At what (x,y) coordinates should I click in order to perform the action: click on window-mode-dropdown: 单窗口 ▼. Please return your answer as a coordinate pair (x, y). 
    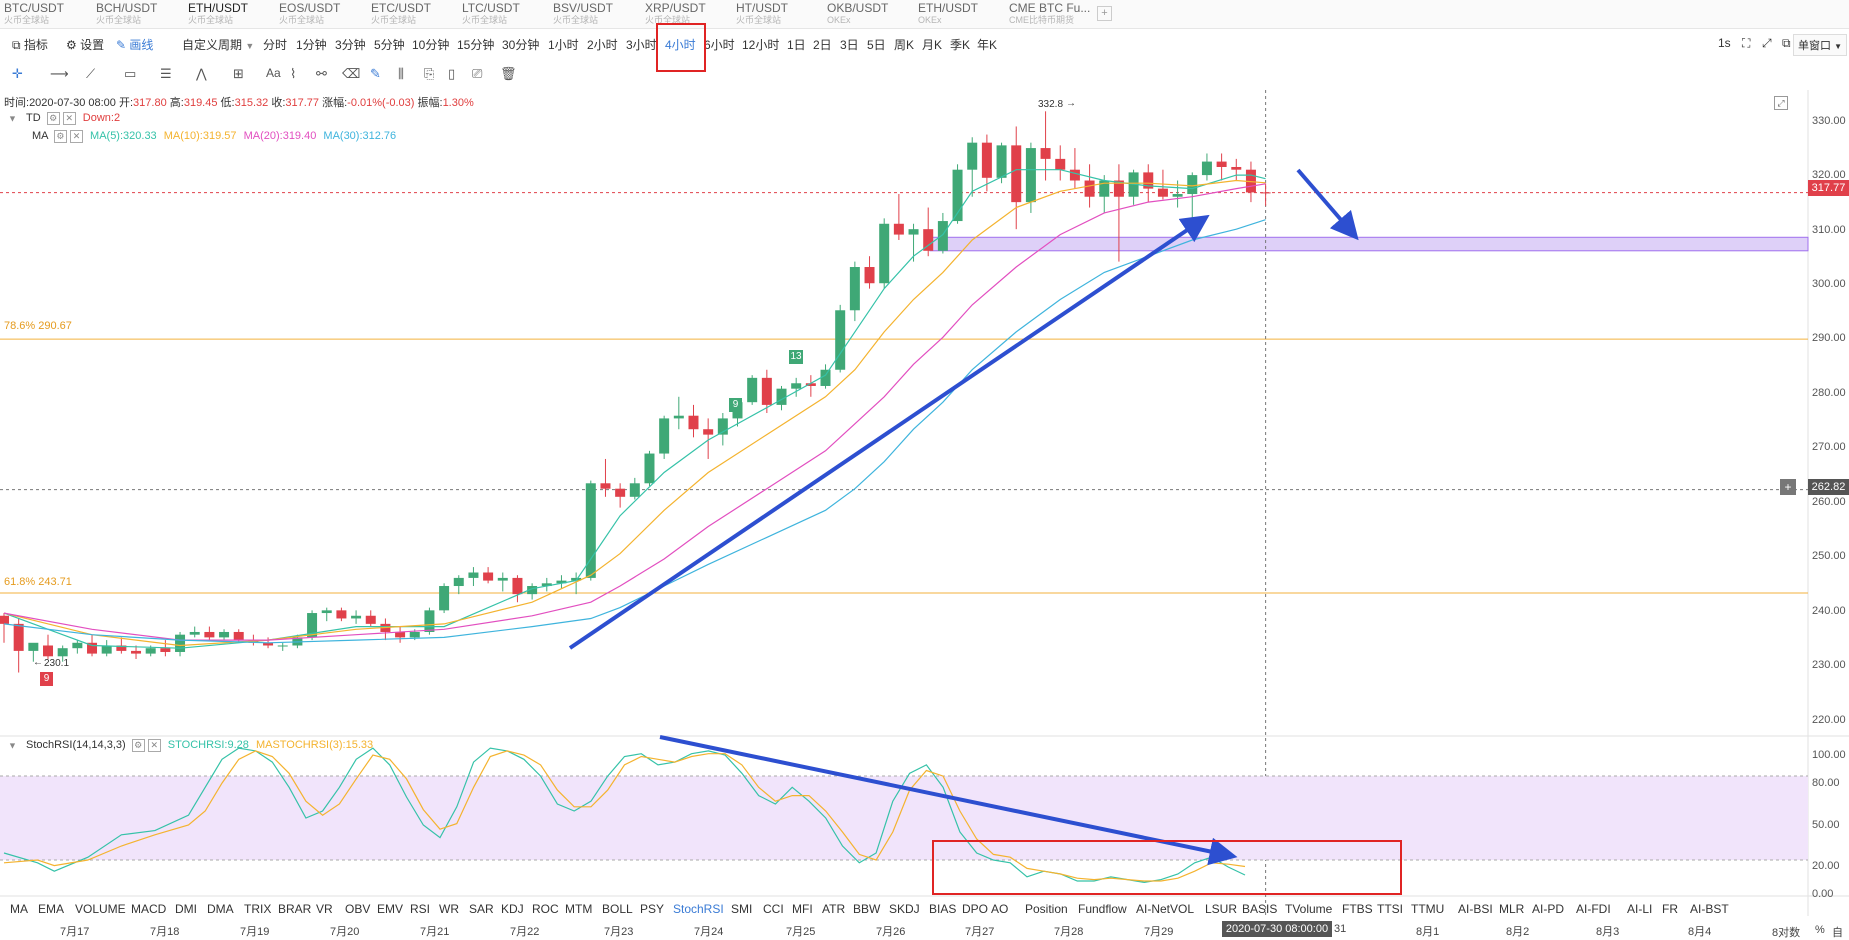
    Looking at the image, I should click on (1820, 45).